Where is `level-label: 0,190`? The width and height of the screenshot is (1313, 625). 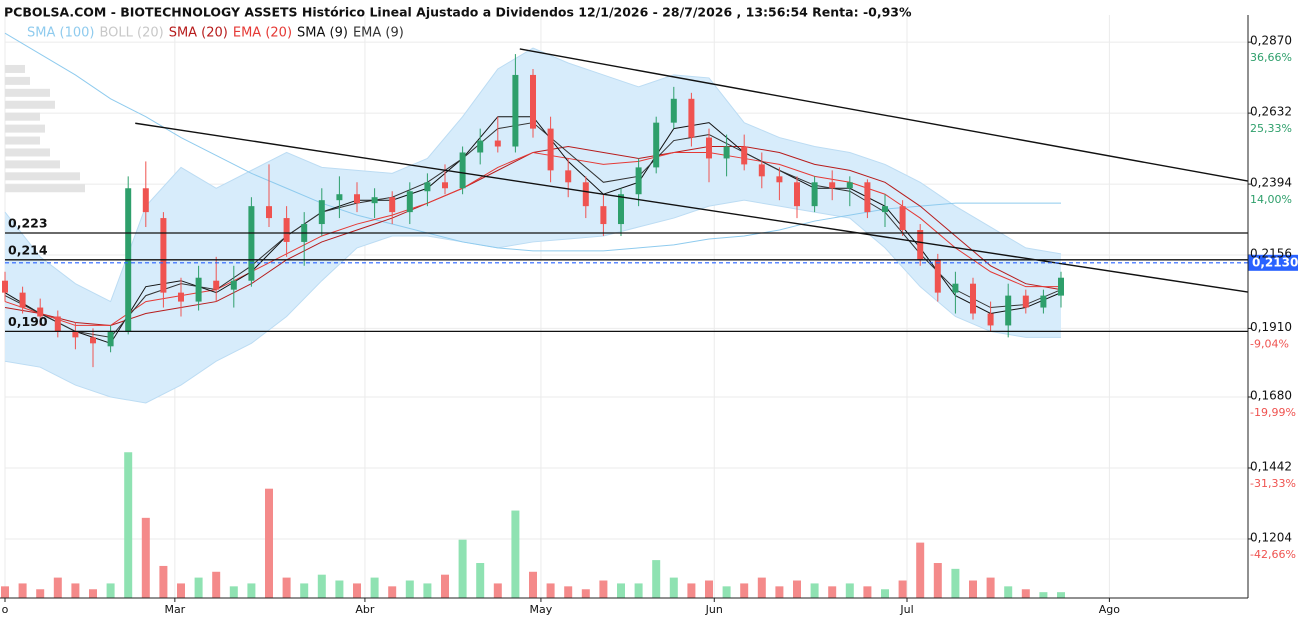
level-label: 0,190 is located at coordinates (28, 321).